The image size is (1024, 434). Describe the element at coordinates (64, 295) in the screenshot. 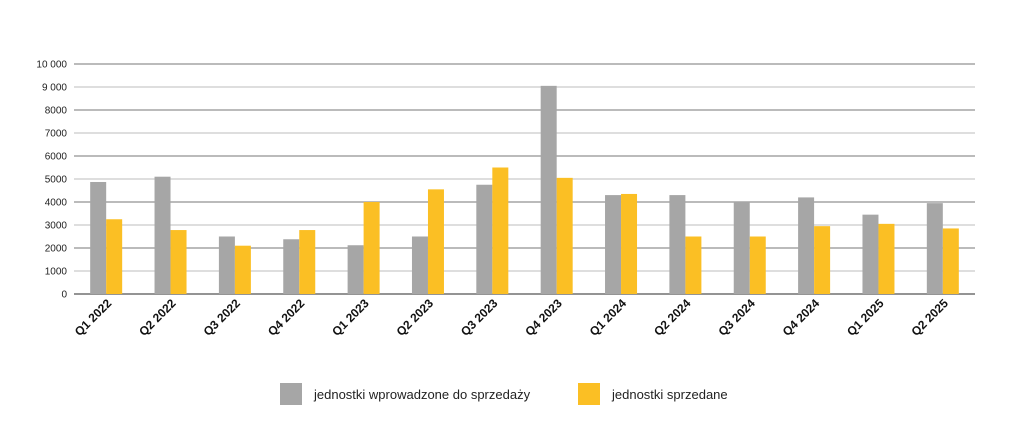

I see `y-tick-label: 0` at that location.